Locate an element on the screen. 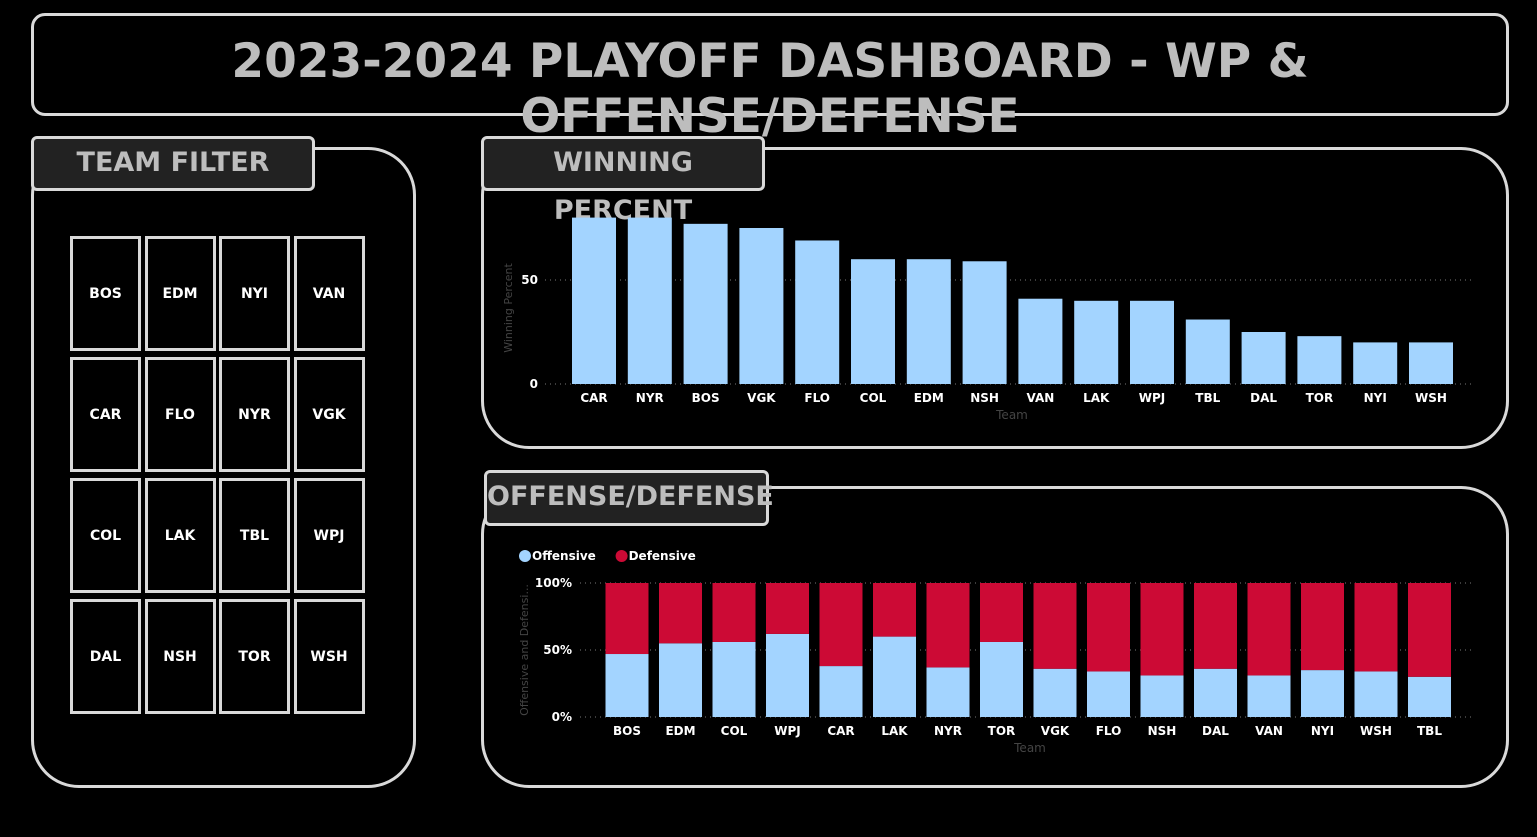 The image size is (1537, 837). x-tick-label: VGK is located at coordinates (761, 398).